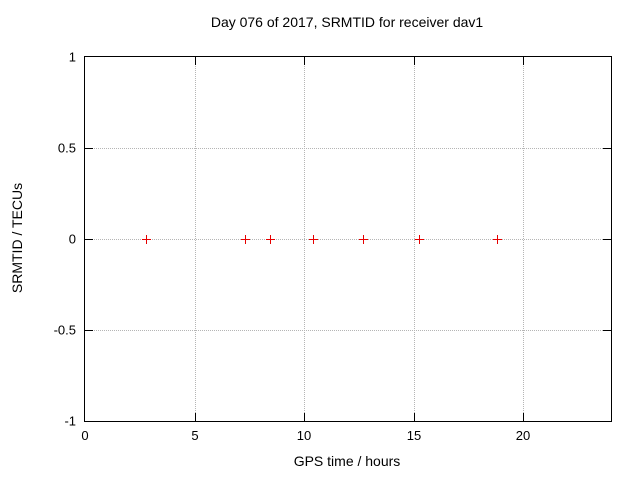 This screenshot has width=640, height=480. What do you see at coordinates (72, 239) in the screenshot?
I see `y-tick-label: 0` at bounding box center [72, 239].